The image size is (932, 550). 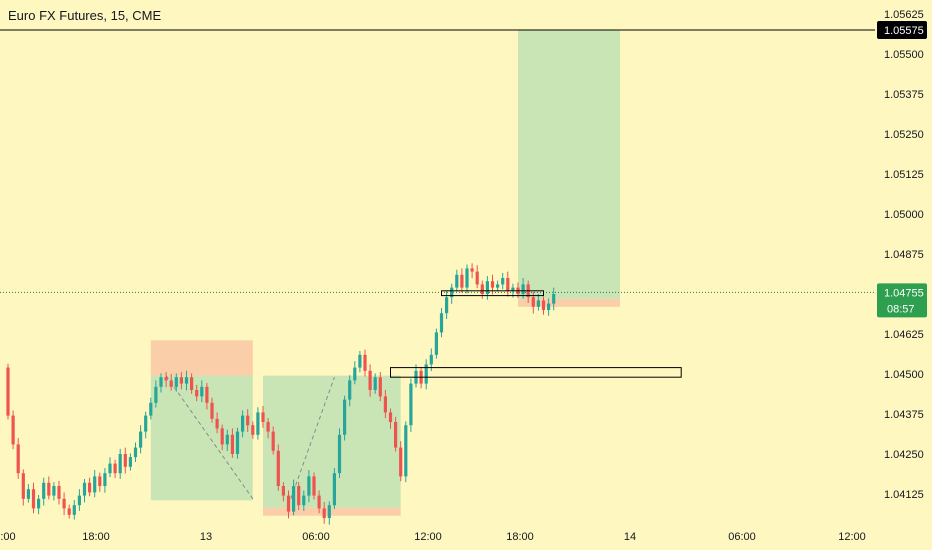 What do you see at coordinates (902, 300) in the screenshot?
I see `current-price-badge` at bounding box center [902, 300].